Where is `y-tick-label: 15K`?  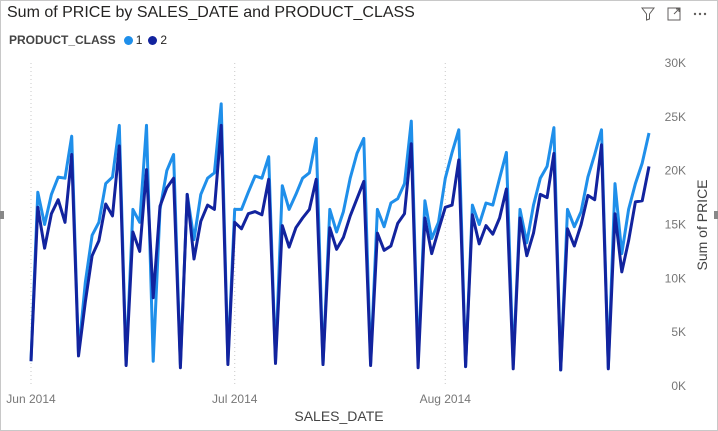 y-tick-label: 15K is located at coordinates (675, 225).